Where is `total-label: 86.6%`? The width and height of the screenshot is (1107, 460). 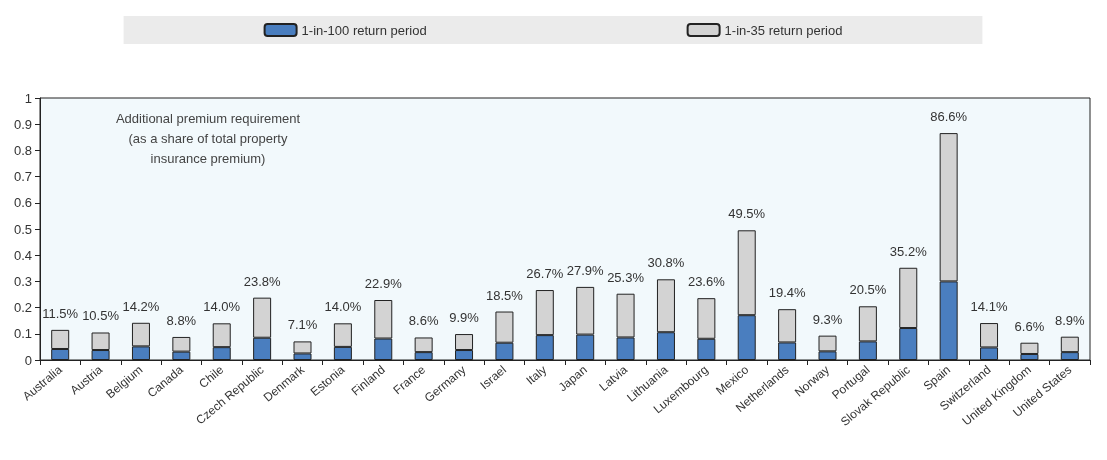
total-label: 86.6% is located at coordinates (949, 117).